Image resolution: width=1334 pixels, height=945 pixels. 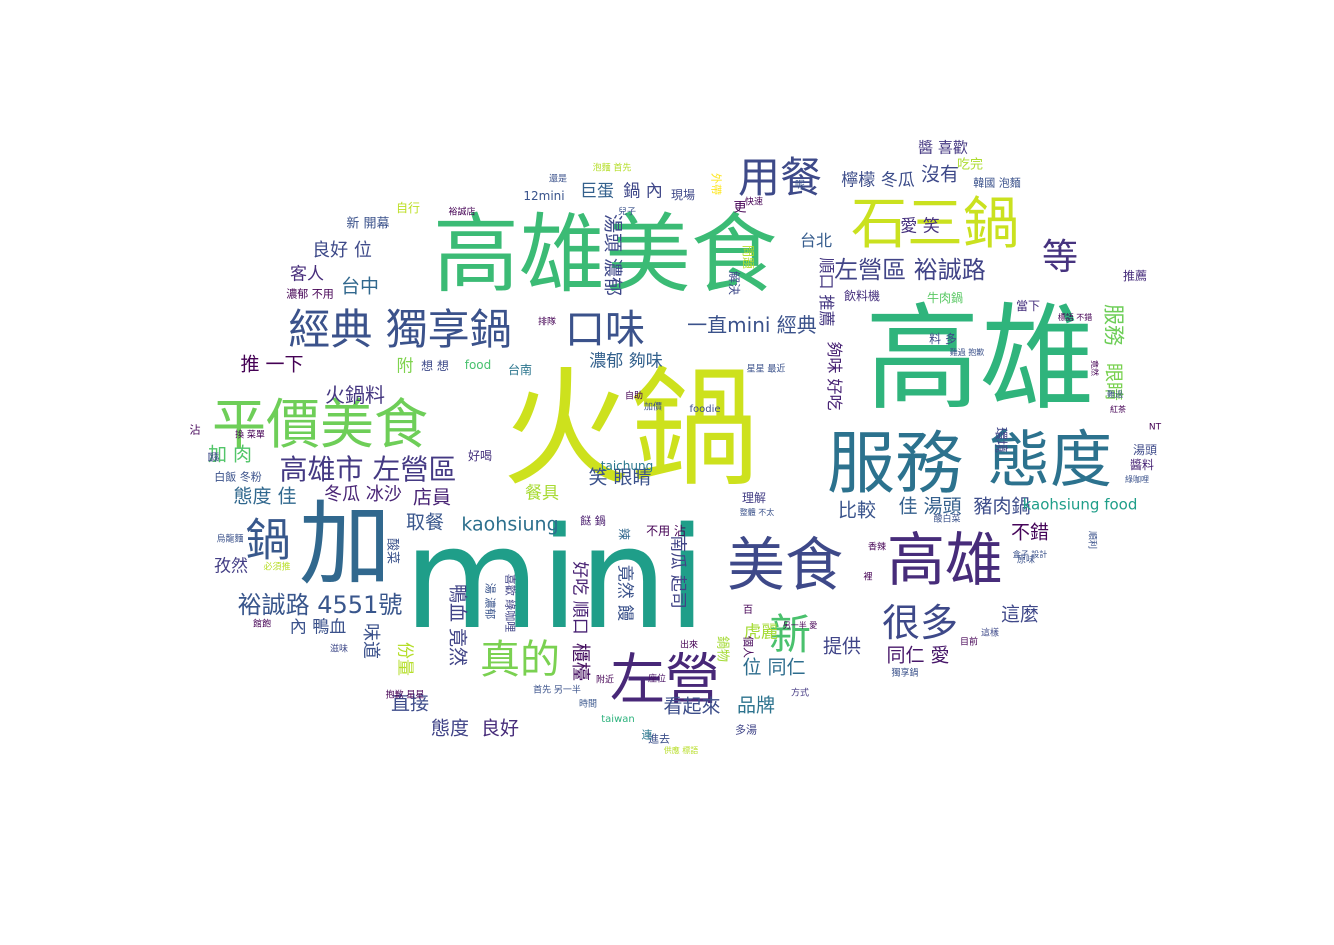 What do you see at coordinates (1060, 257) in the screenshot?
I see `word: 等` at bounding box center [1060, 257].